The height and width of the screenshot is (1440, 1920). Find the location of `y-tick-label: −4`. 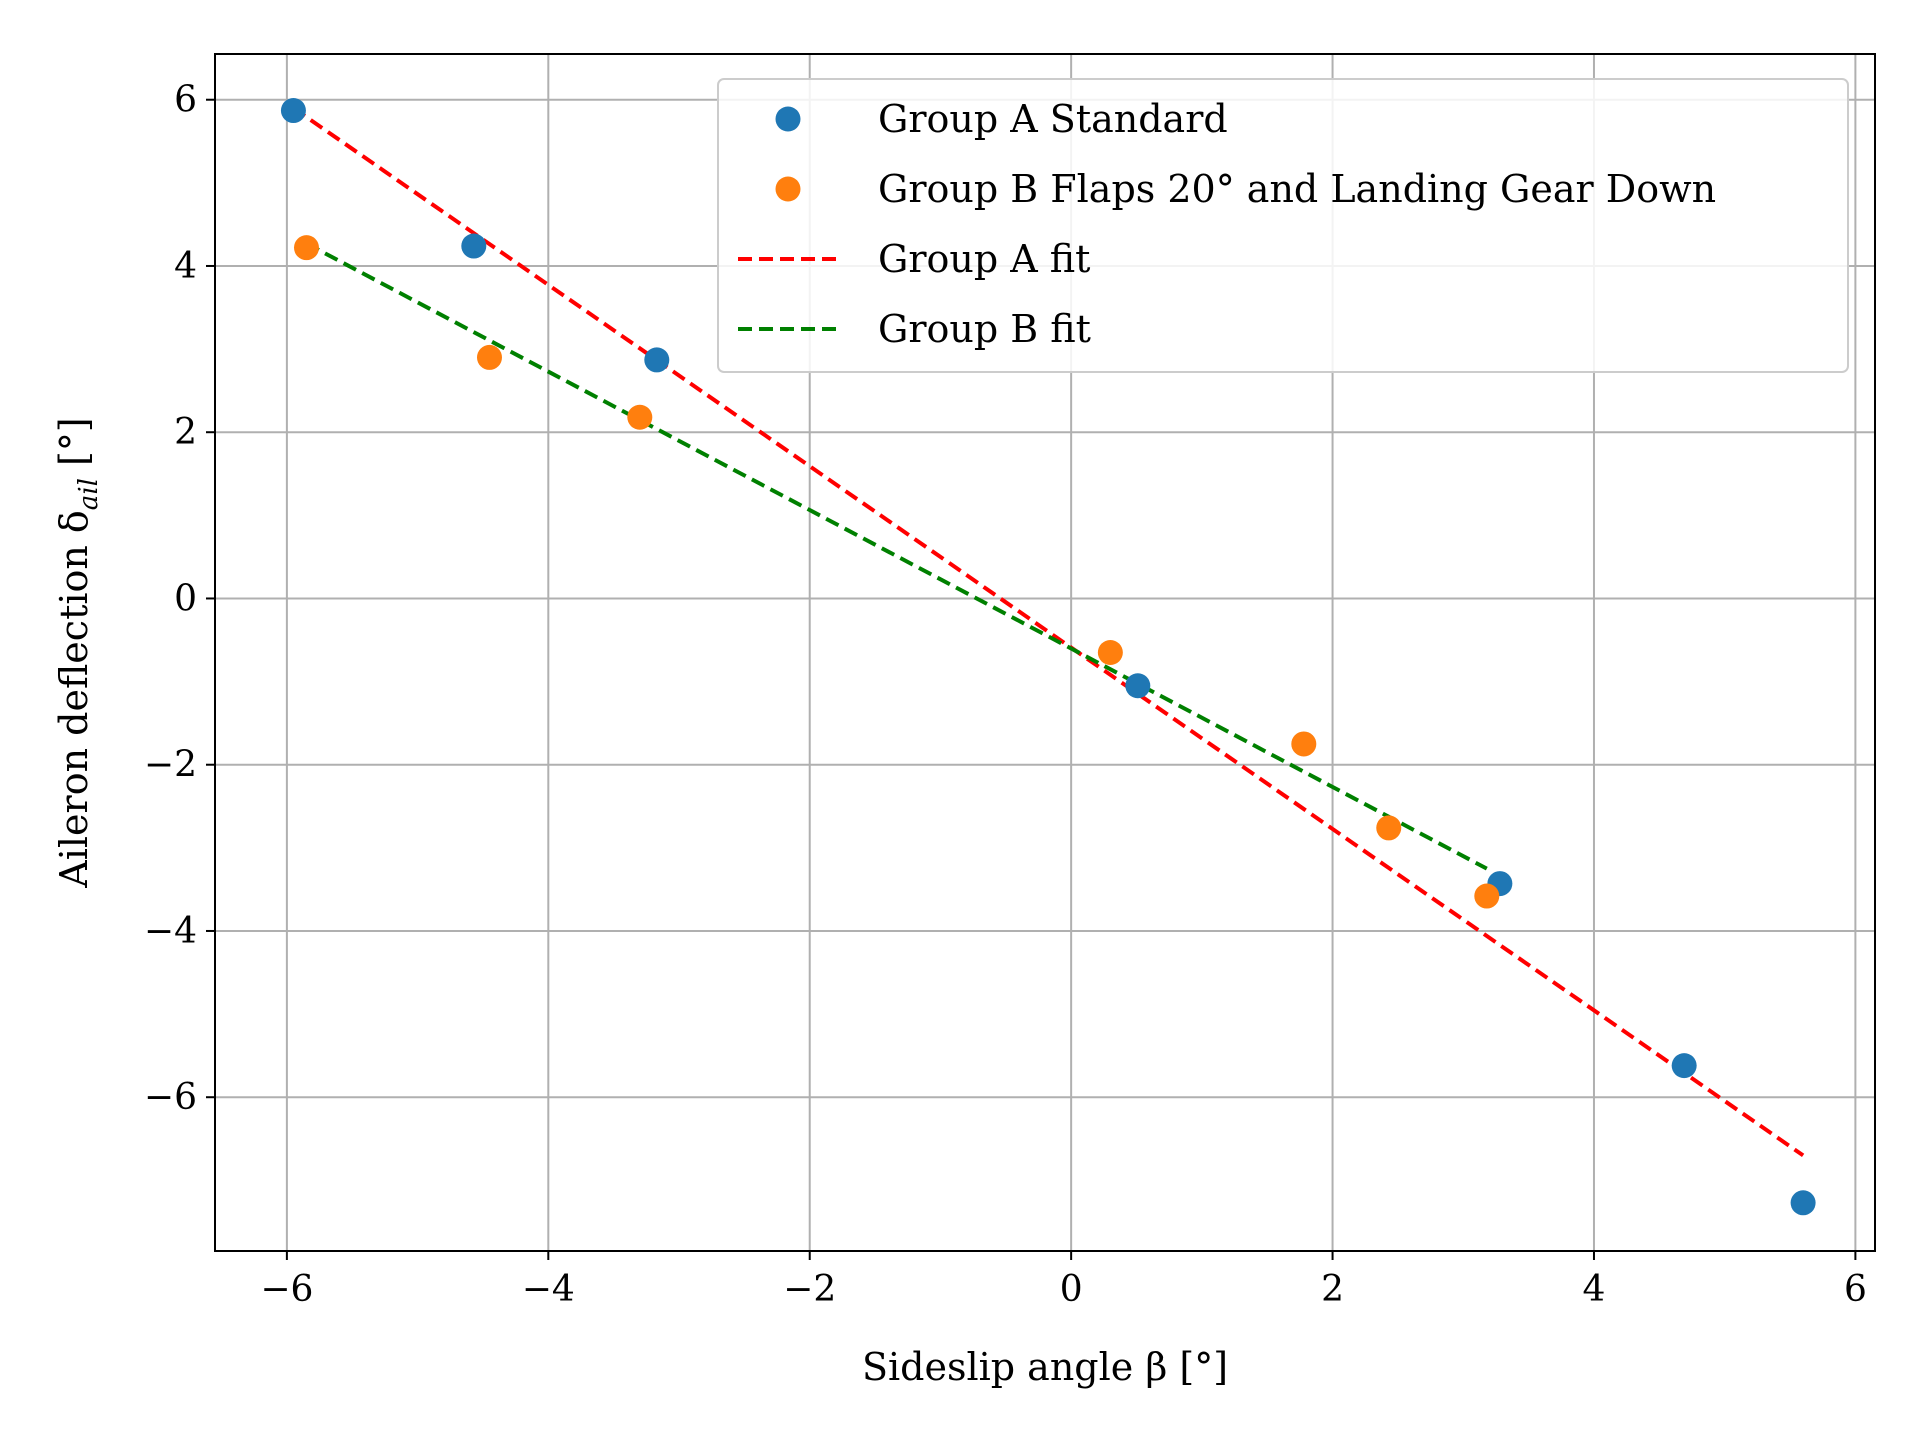

y-tick-label: −4 is located at coordinates (170, 931).